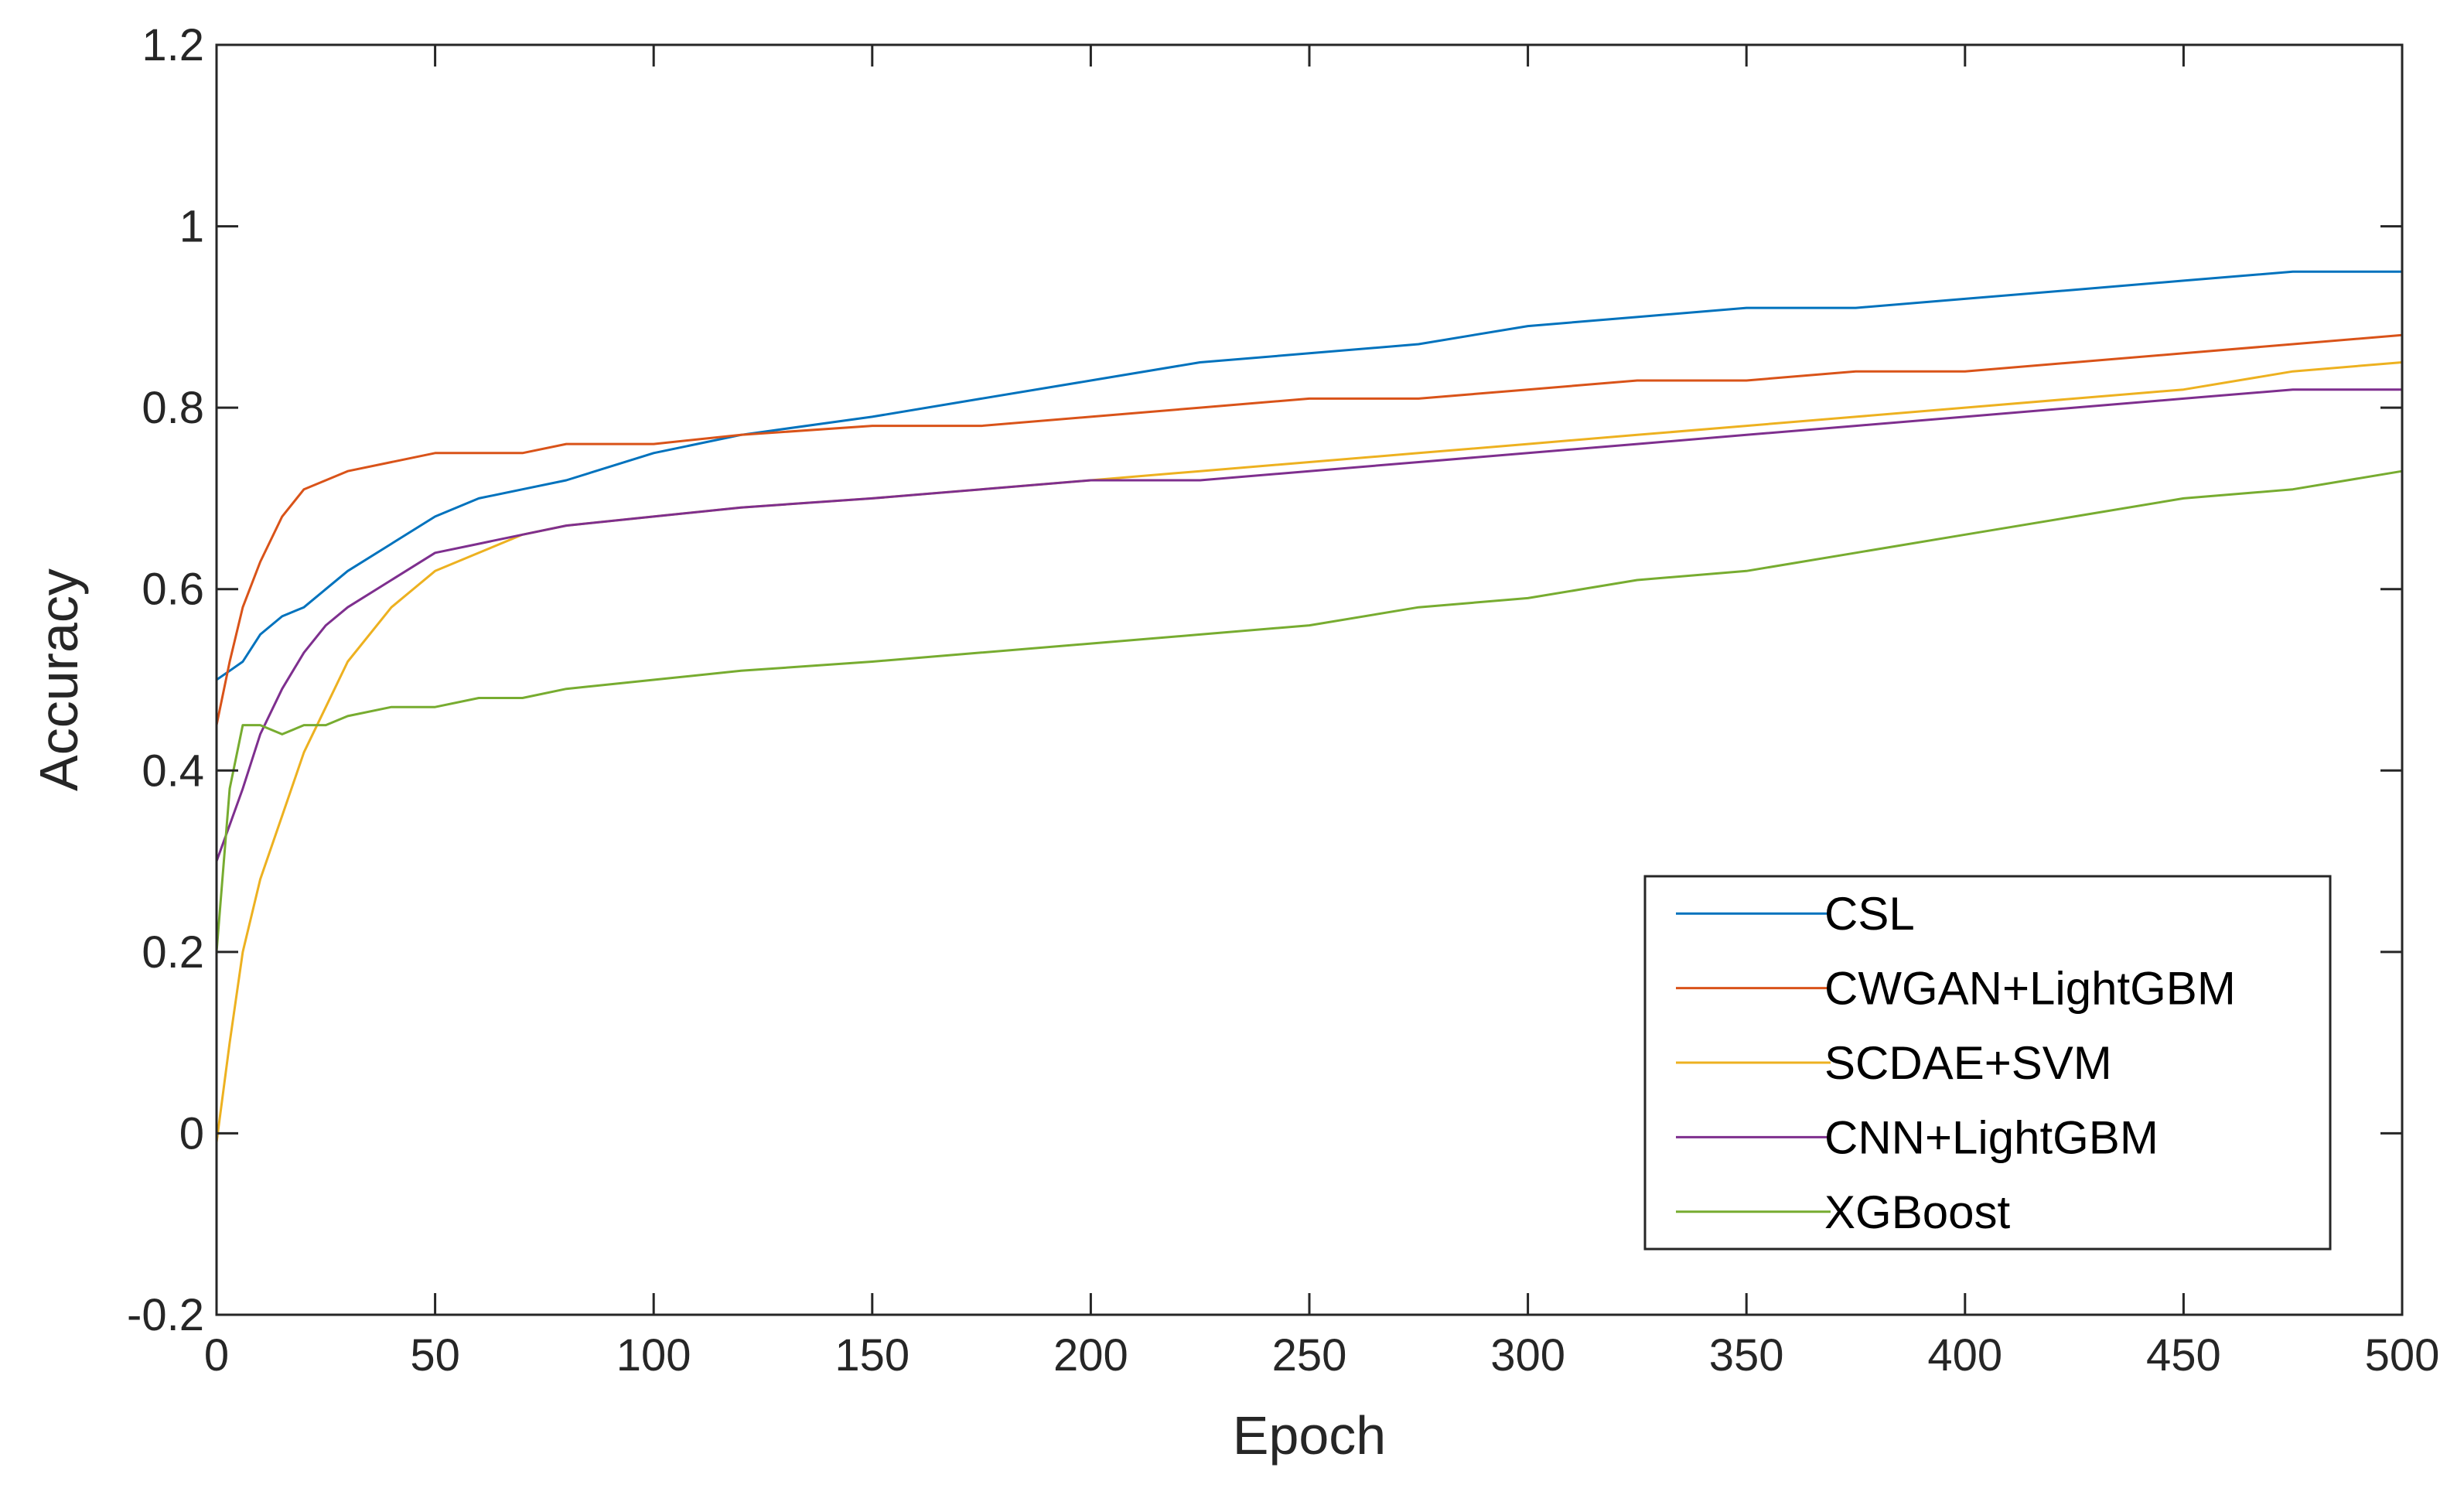 The image size is (2464, 1488). I want to click on legend-label: CNN+LightGBM, so click(1991, 1137).